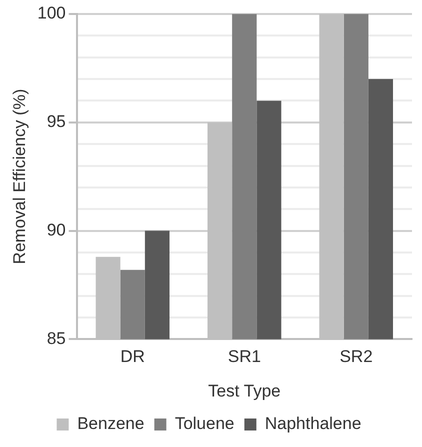 This screenshot has width=422, height=447. Describe the element at coordinates (244, 390) in the screenshot. I see `x-axis-title: Test Type` at that location.